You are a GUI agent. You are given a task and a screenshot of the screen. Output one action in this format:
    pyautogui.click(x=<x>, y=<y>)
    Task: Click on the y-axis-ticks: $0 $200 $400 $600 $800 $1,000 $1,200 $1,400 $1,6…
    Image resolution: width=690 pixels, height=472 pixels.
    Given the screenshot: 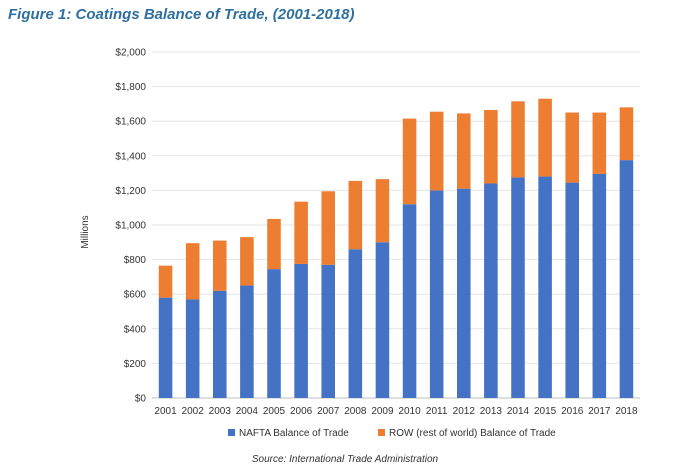 What is the action you would take?
    pyautogui.click(x=130, y=226)
    